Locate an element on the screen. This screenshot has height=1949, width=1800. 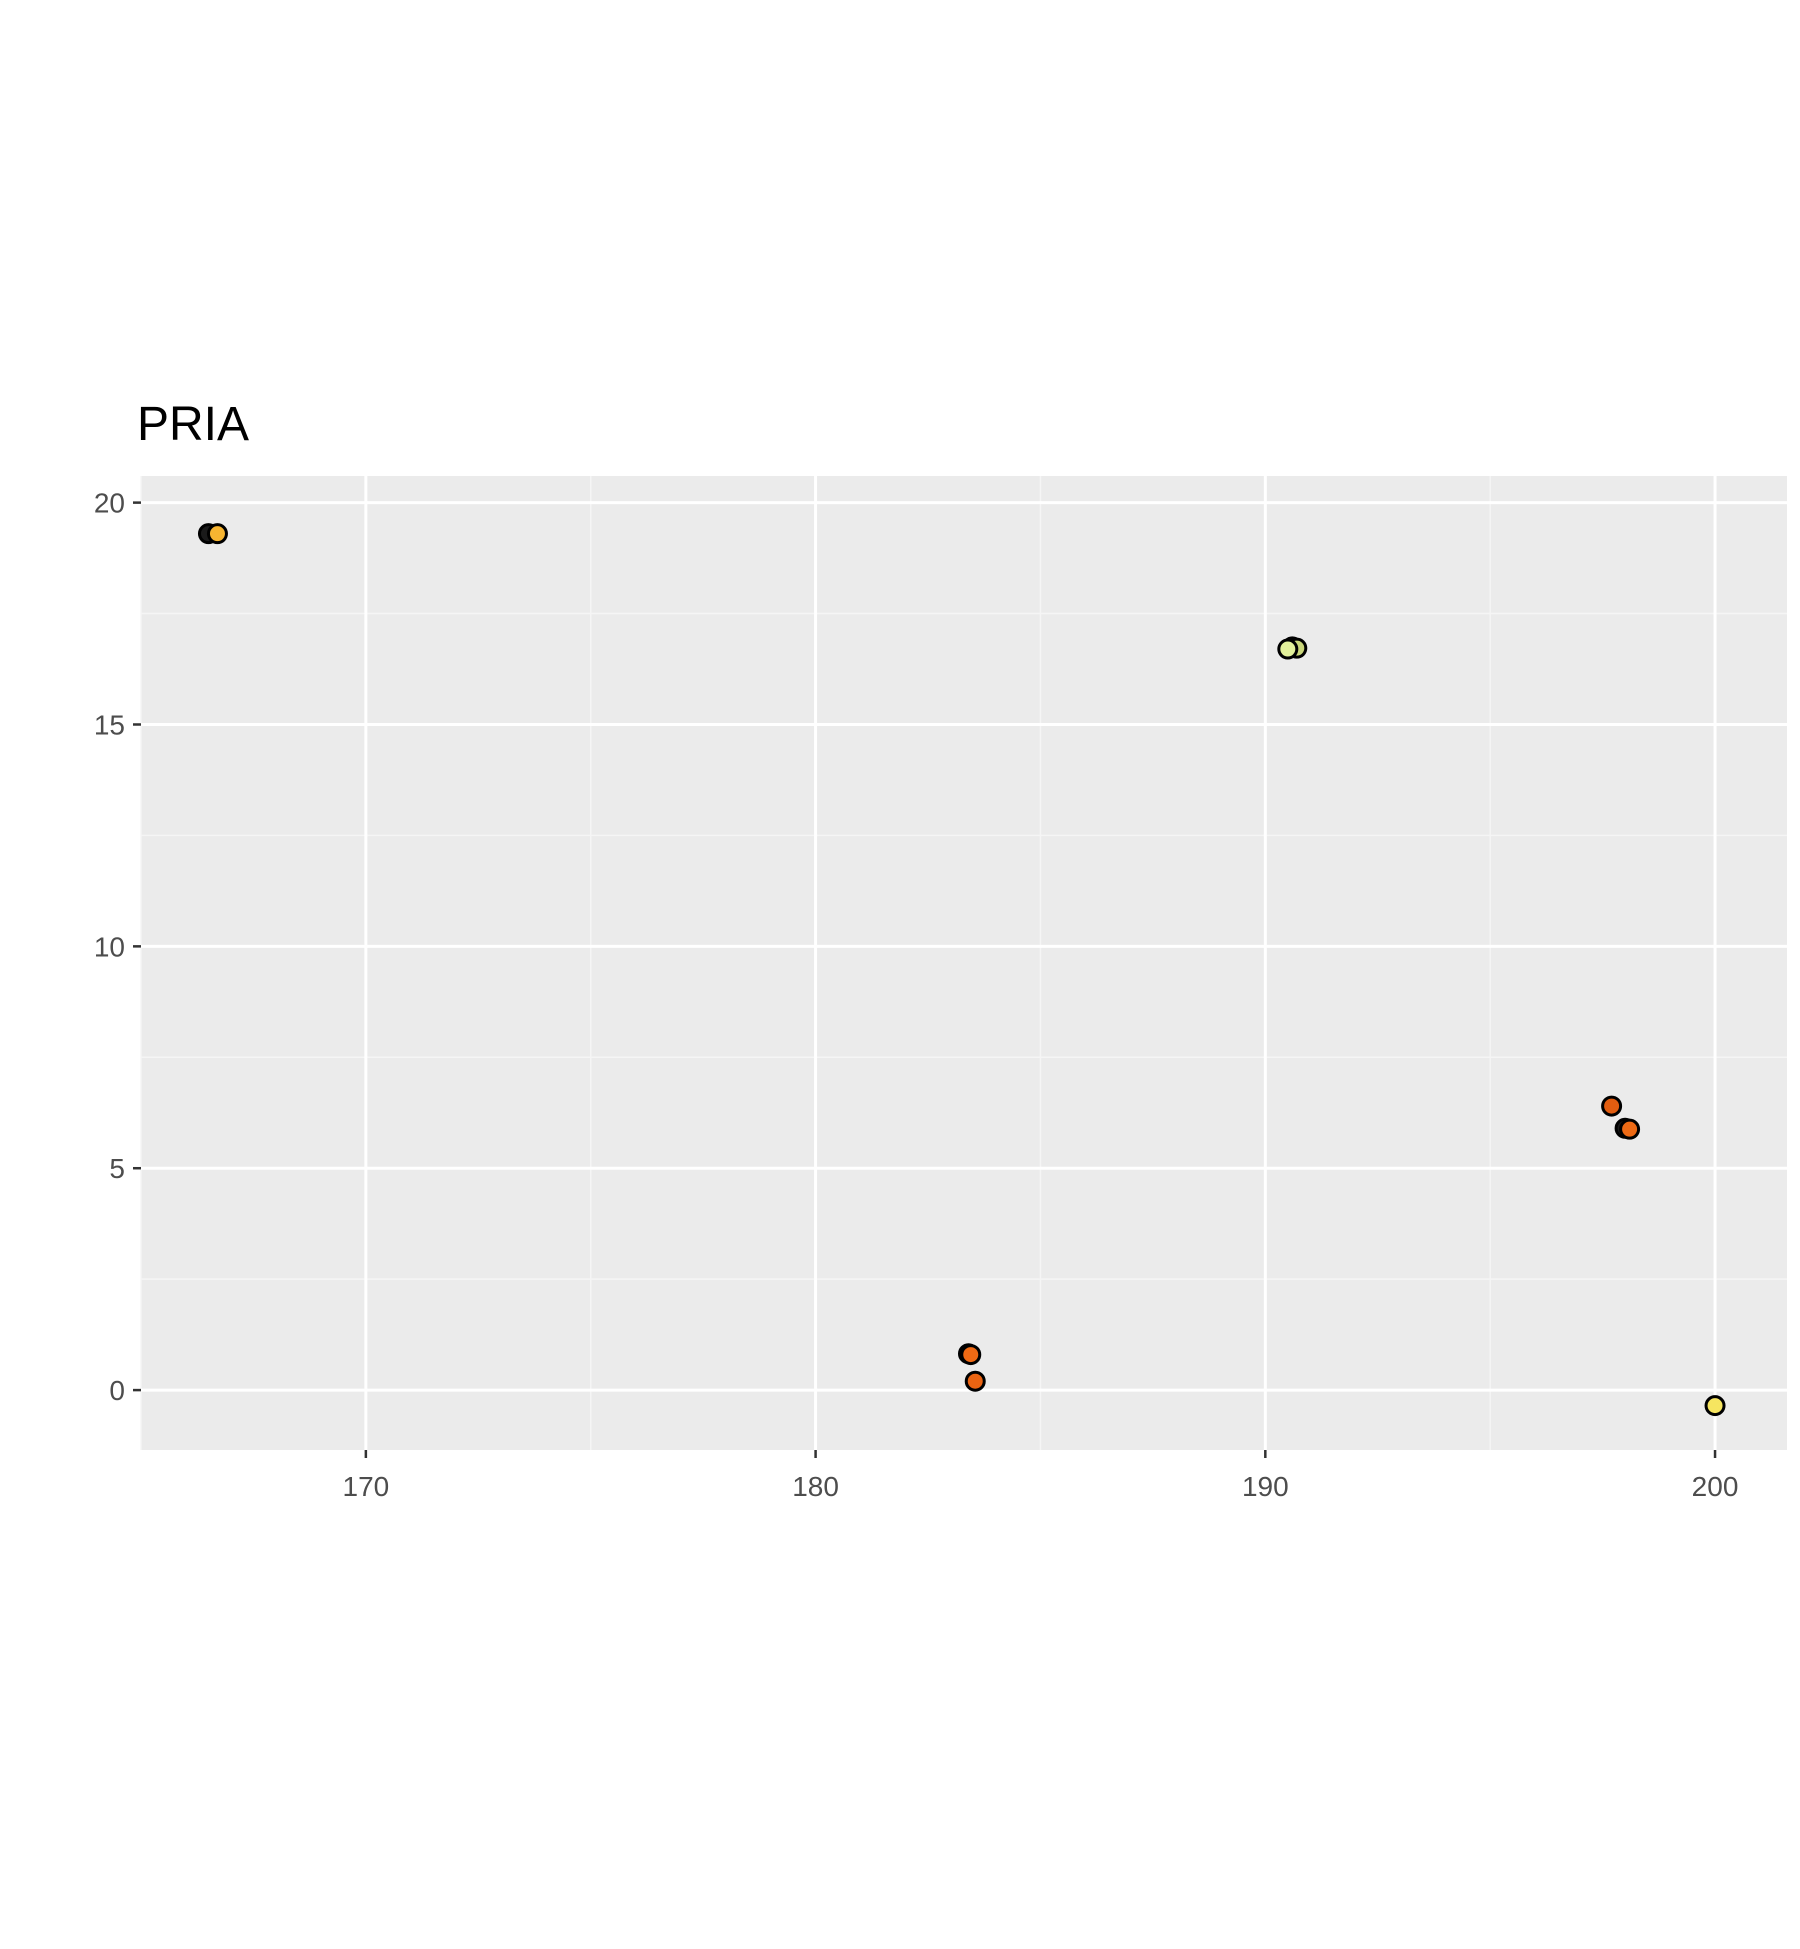
y-axis: 0 5 10 15 20 is located at coordinates (117, 947).